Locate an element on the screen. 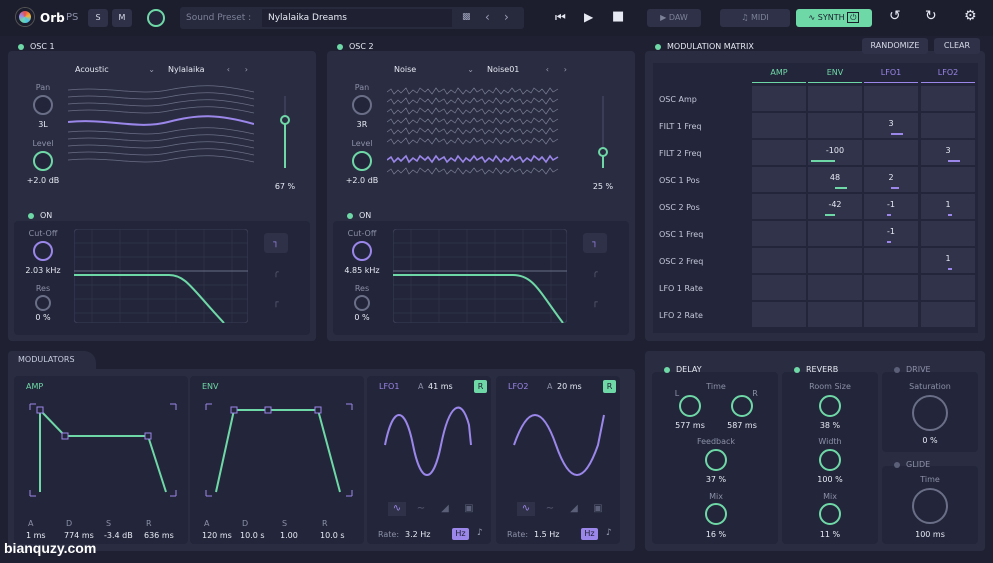 The height and width of the screenshot is (563, 993). delay-time-r-knob is located at coordinates (742, 406).